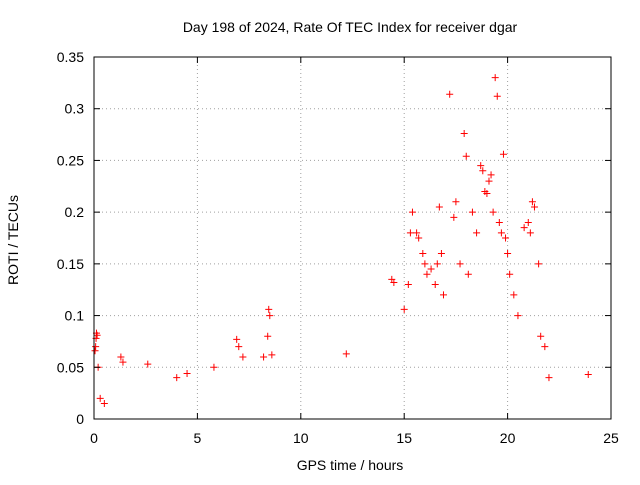 This screenshot has width=640, height=485. I want to click on x-tick-label: 10, so click(301, 438).